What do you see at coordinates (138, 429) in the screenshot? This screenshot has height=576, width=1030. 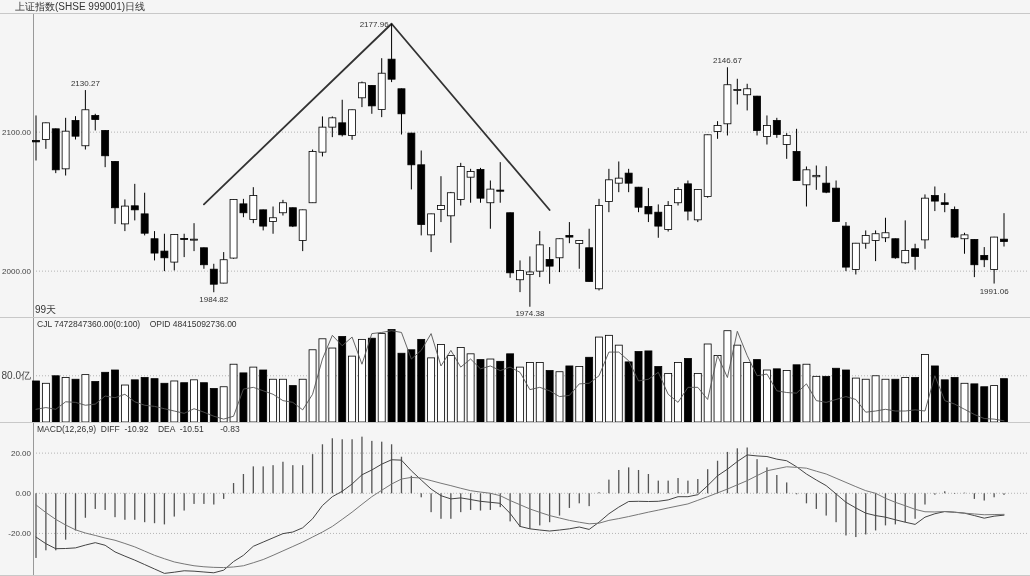 I see `chart-title: MACD(12,26,9) DIFF -10.92 DEA -10.51 -0.83` at bounding box center [138, 429].